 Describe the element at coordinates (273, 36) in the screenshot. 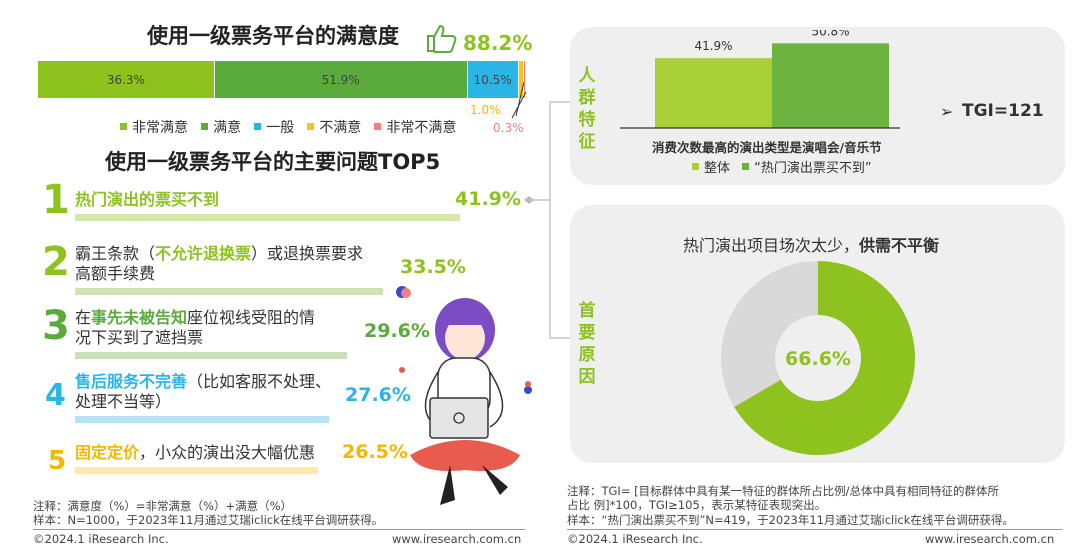

I see `satisfaction-title: 使用一级票务平台的满意度` at that location.